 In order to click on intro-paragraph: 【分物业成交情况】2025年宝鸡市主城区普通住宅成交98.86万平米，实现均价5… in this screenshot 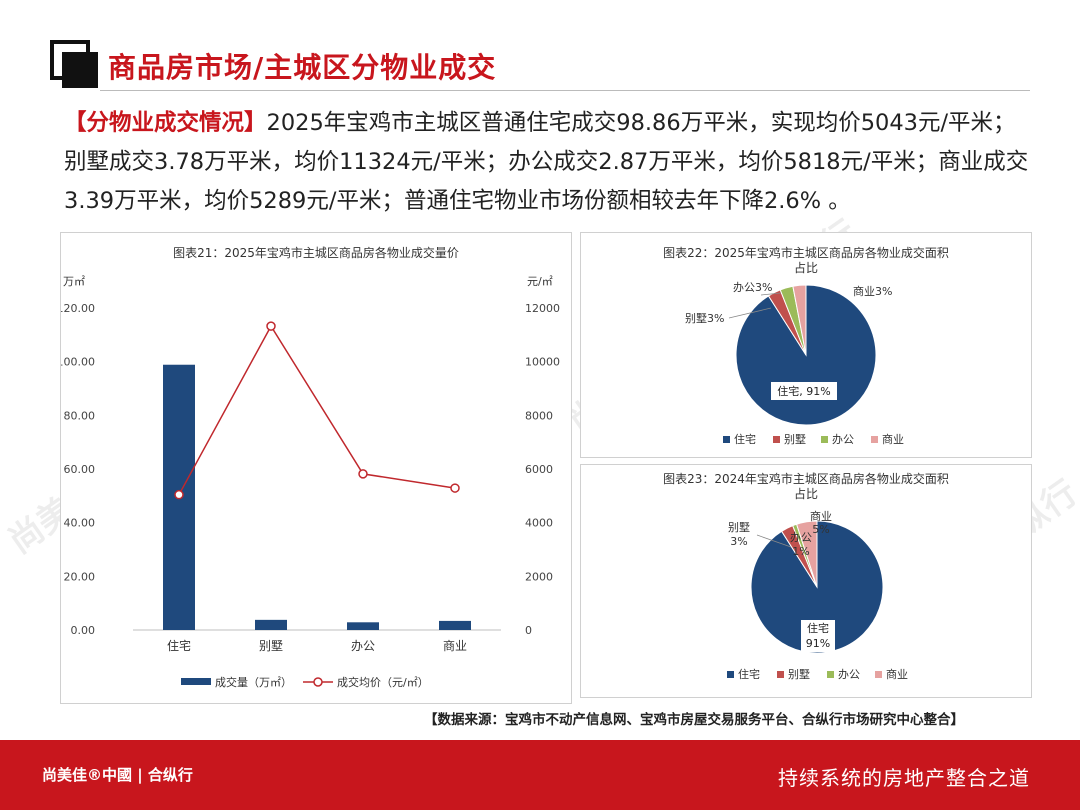, I will do `click(550, 162)`.